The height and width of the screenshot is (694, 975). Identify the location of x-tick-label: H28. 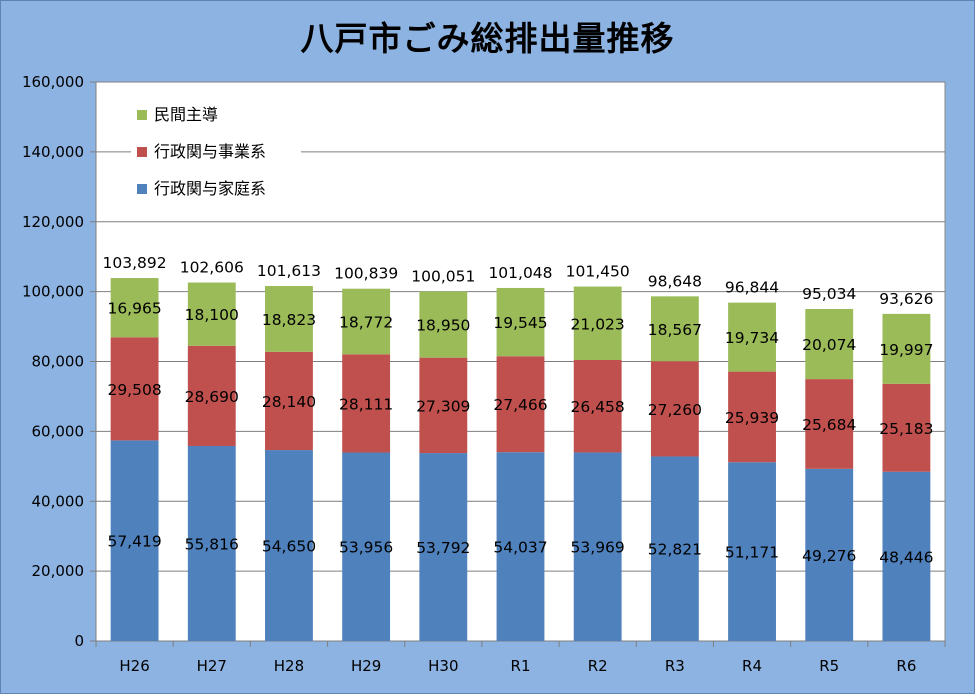
(289, 666).